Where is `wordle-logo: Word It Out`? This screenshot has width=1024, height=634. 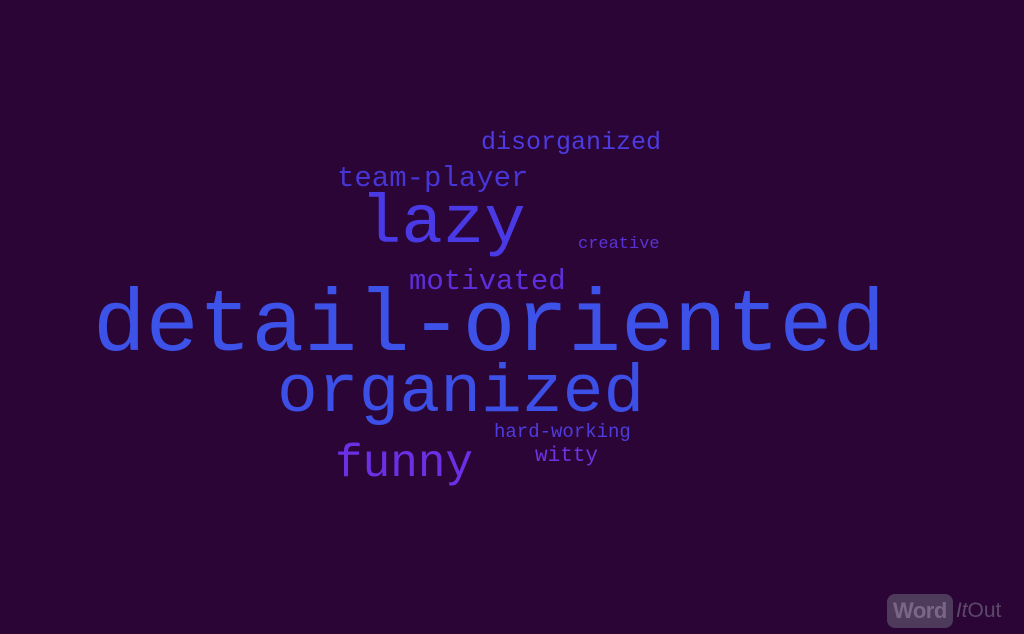 wordle-logo: Word It Out is located at coordinates (952, 611).